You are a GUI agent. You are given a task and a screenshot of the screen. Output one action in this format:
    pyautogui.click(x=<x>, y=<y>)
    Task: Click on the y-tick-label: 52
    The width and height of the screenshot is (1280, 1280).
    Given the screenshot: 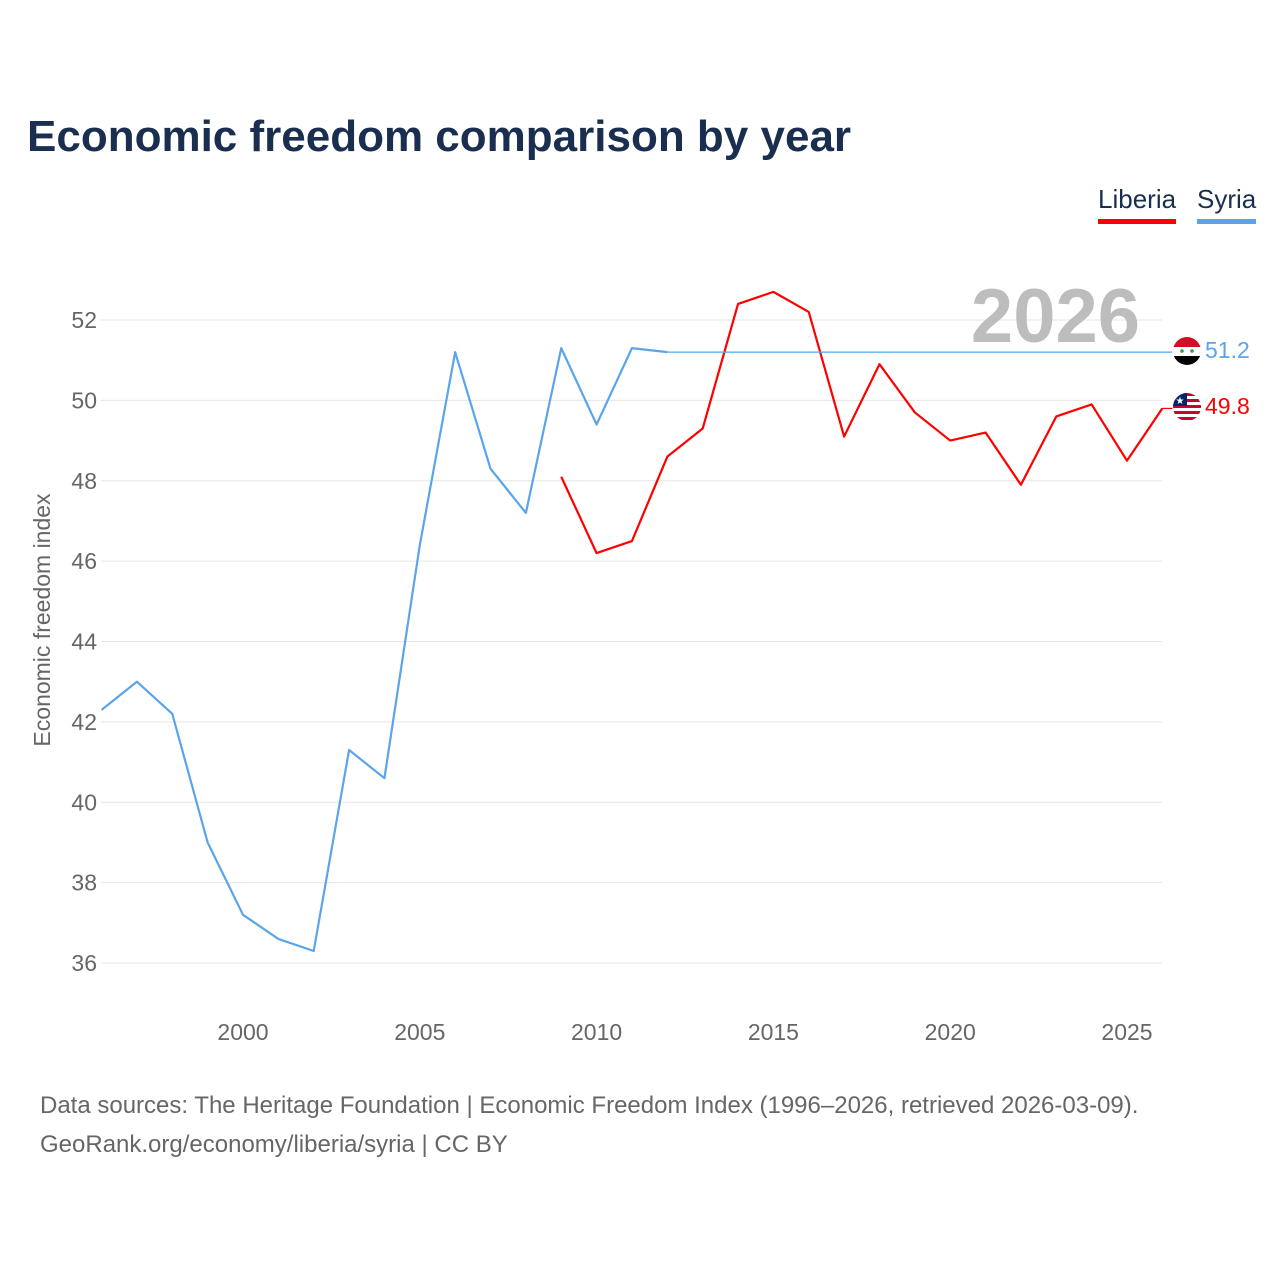 What is the action you would take?
    pyautogui.click(x=84, y=320)
    